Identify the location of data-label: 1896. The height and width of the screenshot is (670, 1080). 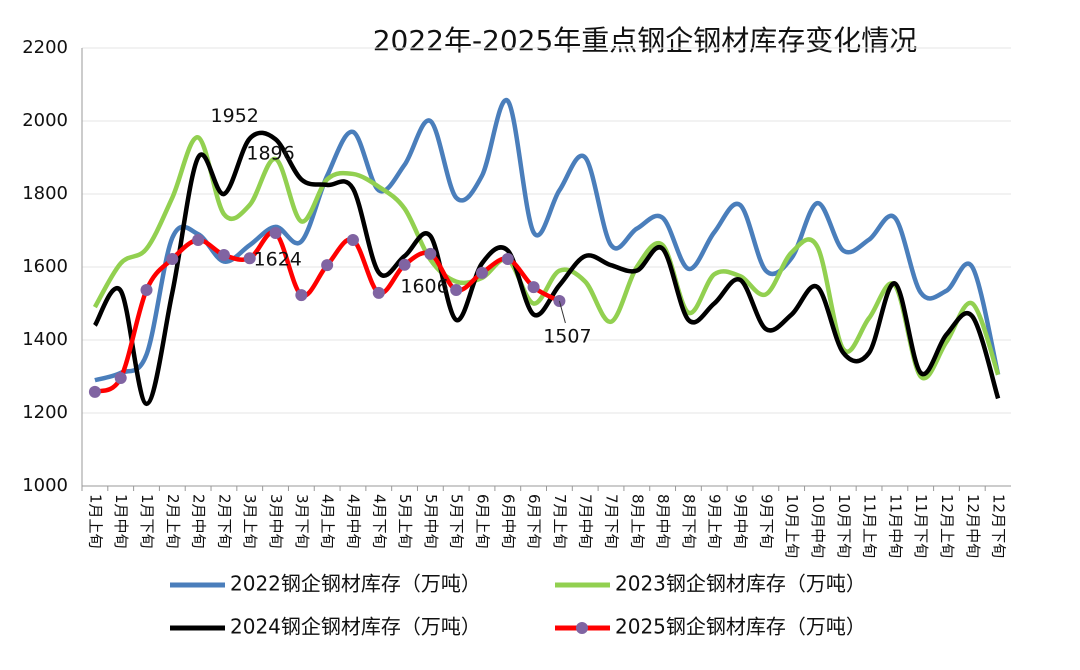
(270, 153).